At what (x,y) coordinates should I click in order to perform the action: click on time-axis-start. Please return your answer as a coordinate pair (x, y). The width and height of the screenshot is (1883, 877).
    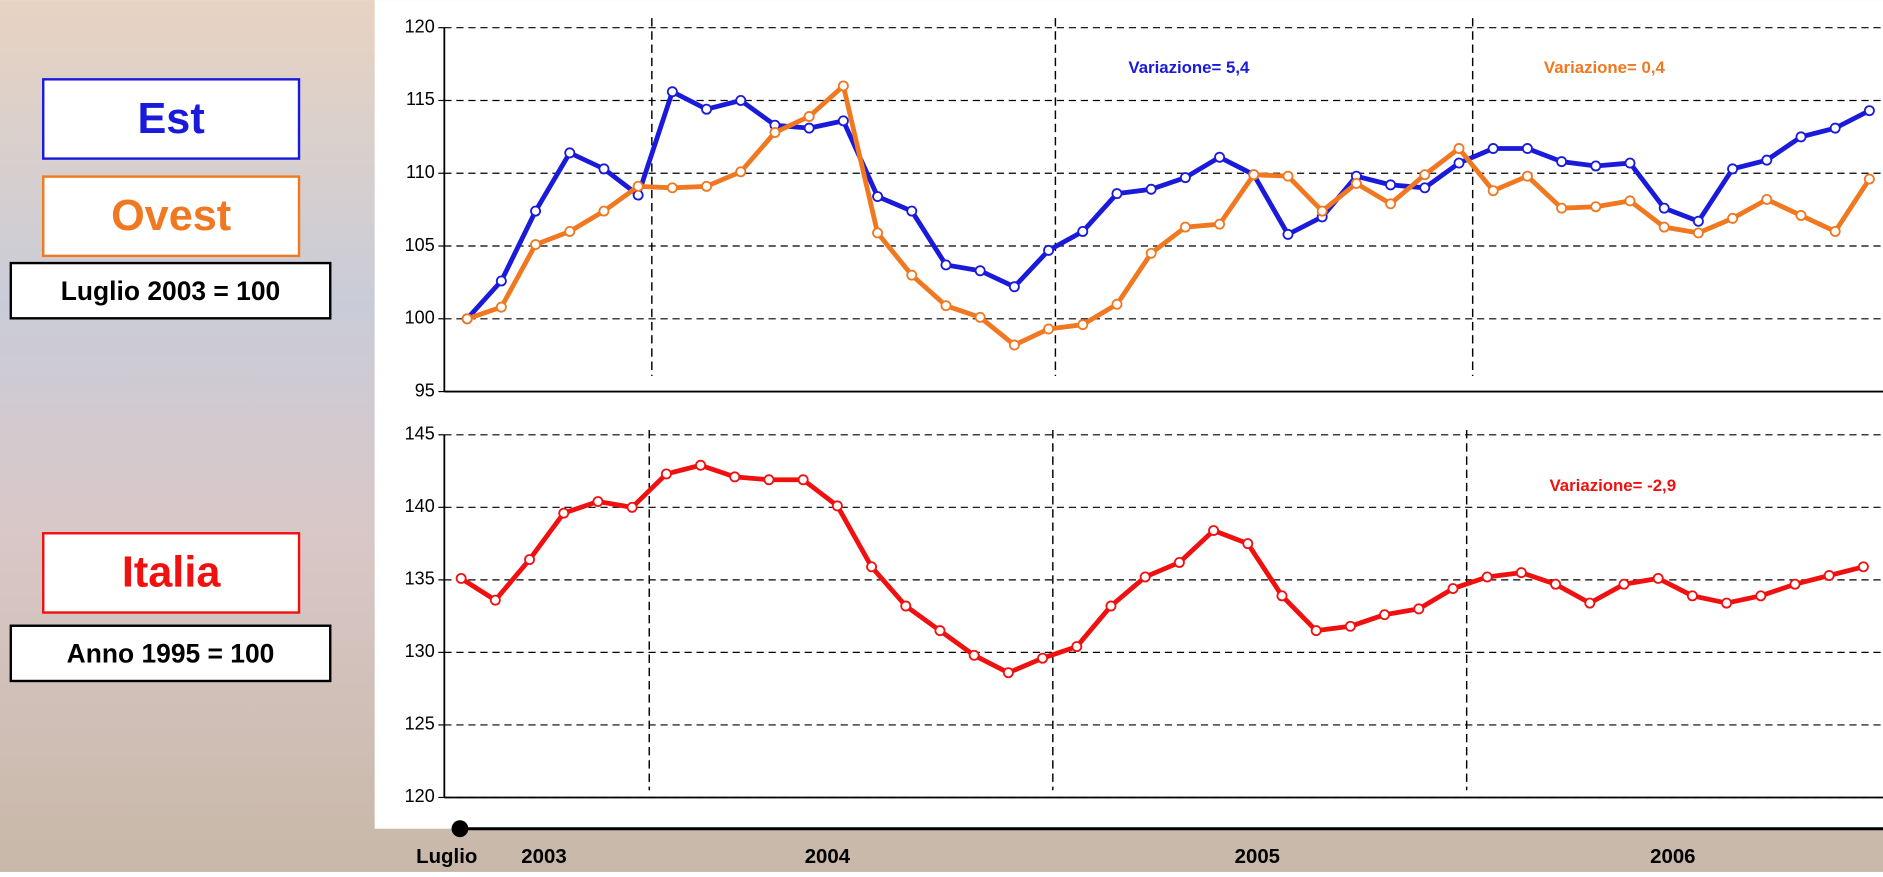
    Looking at the image, I should click on (460, 829).